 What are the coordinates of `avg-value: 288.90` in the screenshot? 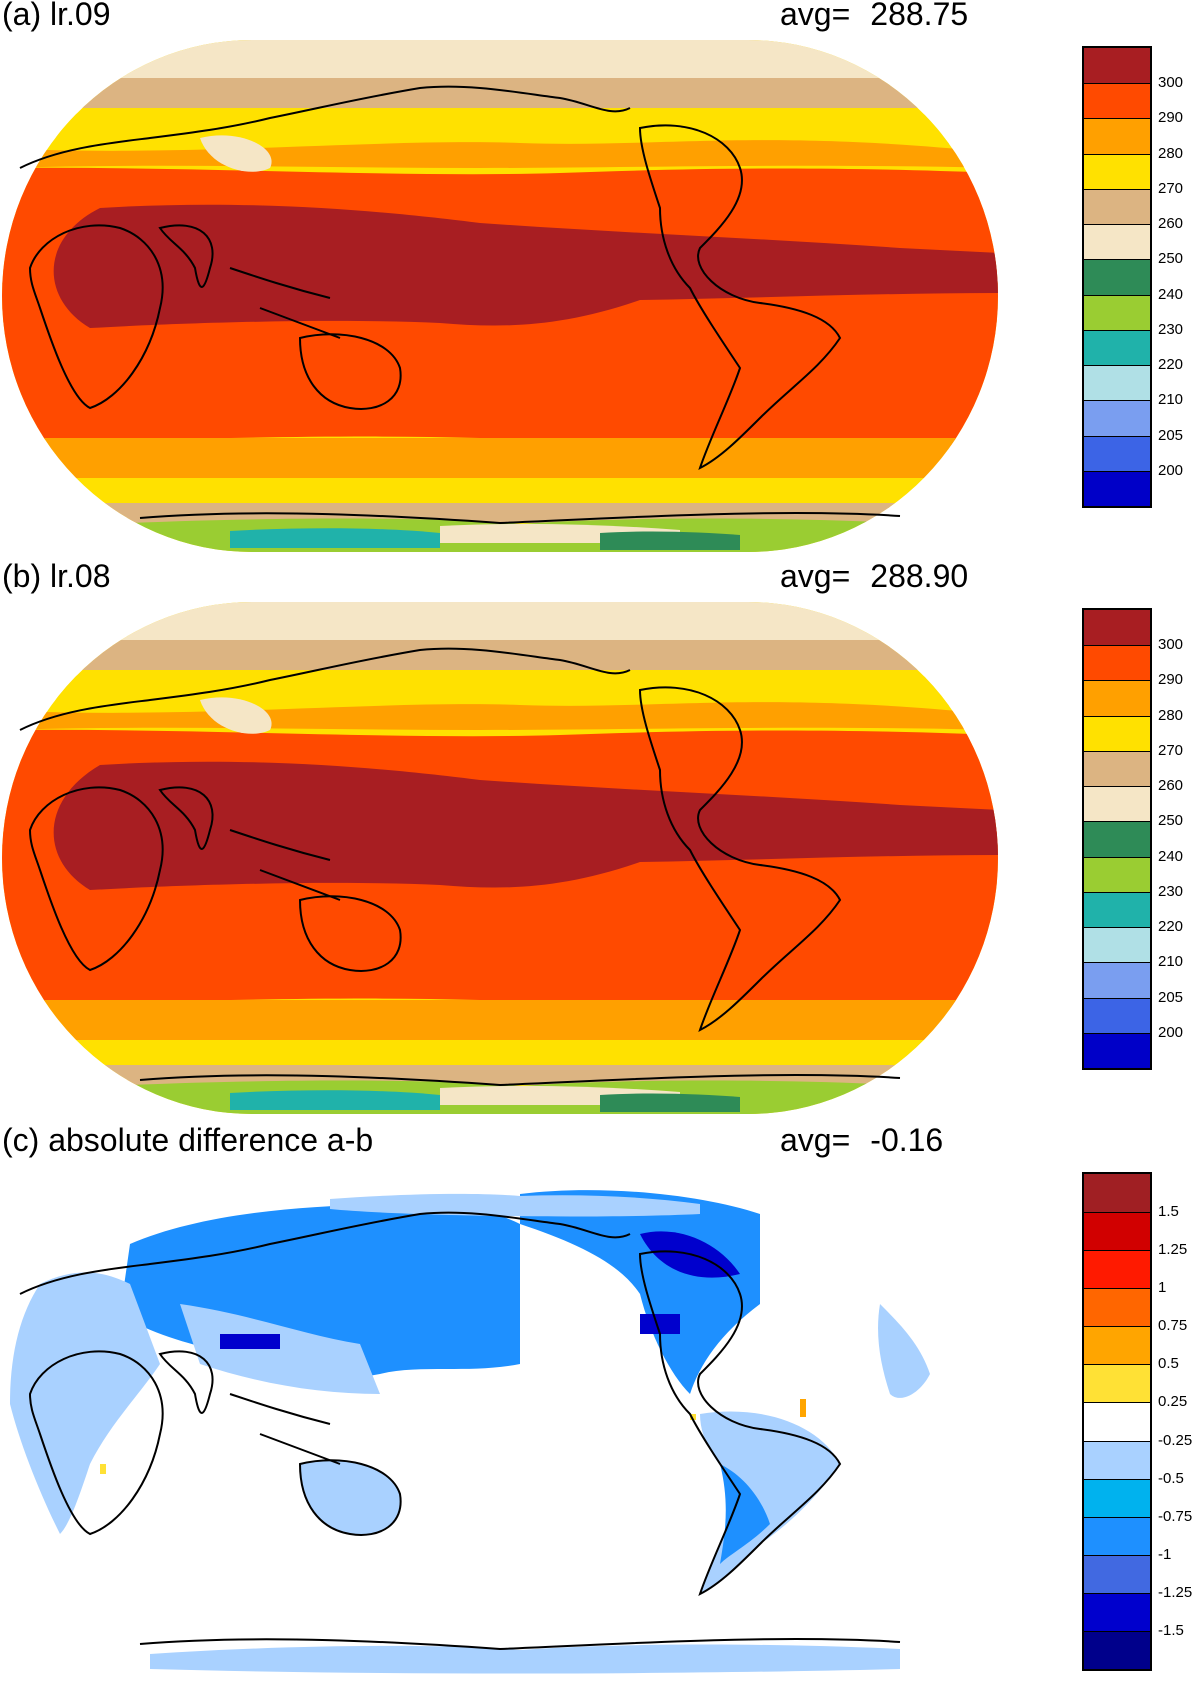 It's located at (919, 576).